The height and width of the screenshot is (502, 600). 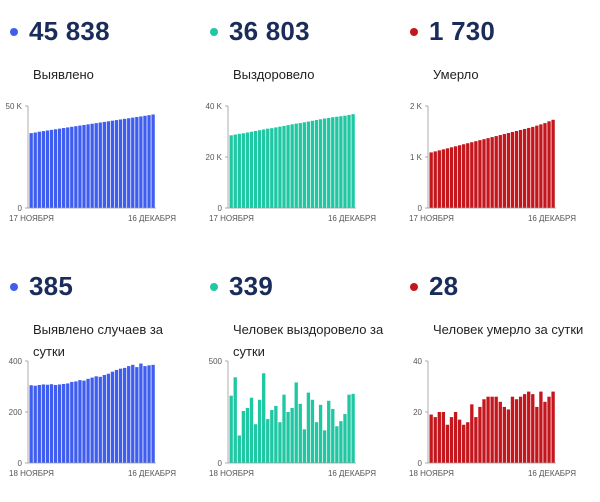 I want to click on headline-value: 339, so click(x=251, y=286).